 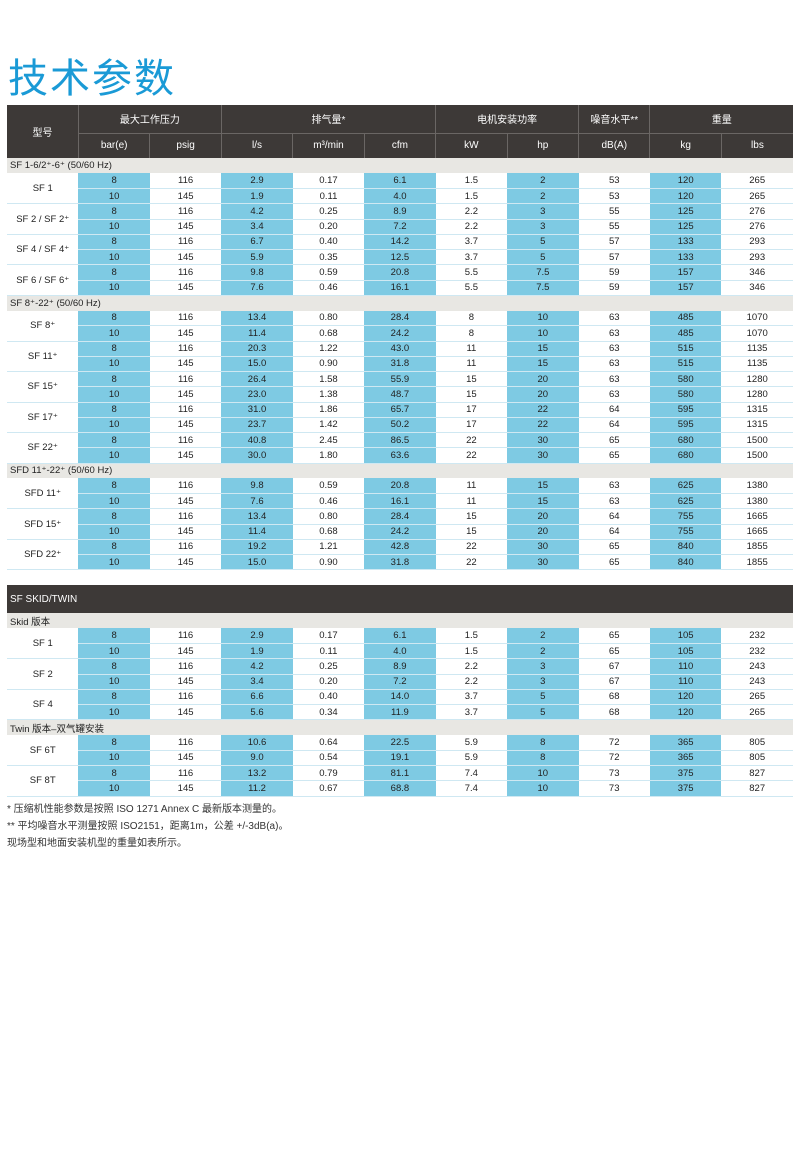 I want to click on cell-ls: 3.4, so click(x=257, y=682).